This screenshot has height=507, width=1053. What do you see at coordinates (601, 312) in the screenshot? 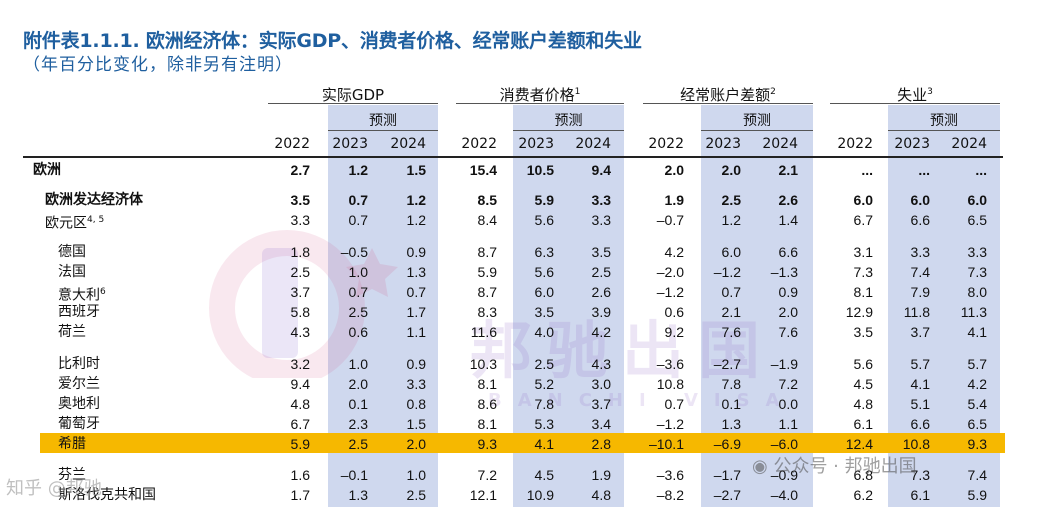
I see `value-cell: 3.9` at bounding box center [601, 312].